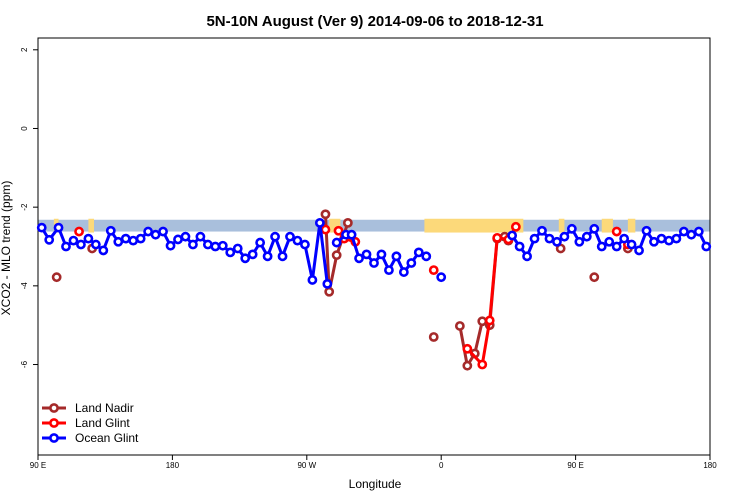  What do you see at coordinates (24, 49) in the screenshot?
I see `y-tick-label: 2` at bounding box center [24, 49].